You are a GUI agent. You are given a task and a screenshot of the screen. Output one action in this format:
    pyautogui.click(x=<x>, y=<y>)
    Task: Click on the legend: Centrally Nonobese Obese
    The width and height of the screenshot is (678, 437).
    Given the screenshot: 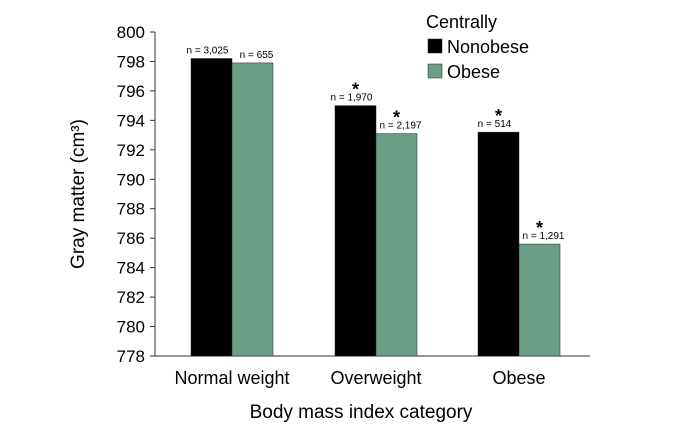 What is the action you would take?
    pyautogui.click(x=477, y=47)
    